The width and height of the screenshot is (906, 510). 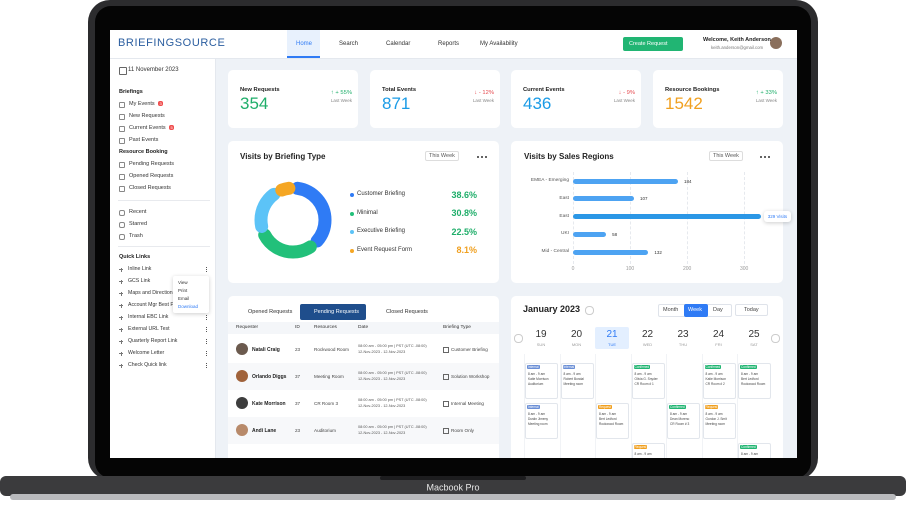 I want to click on menu-item: View, so click(x=183, y=282).